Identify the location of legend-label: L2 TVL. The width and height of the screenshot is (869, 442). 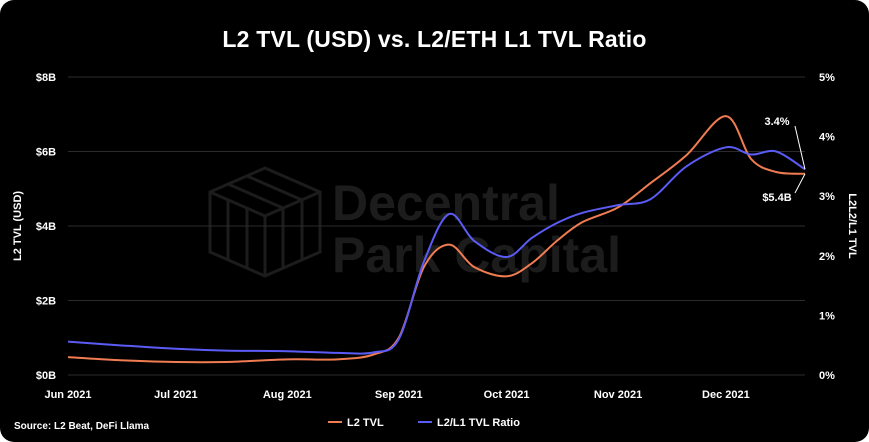
(365, 423).